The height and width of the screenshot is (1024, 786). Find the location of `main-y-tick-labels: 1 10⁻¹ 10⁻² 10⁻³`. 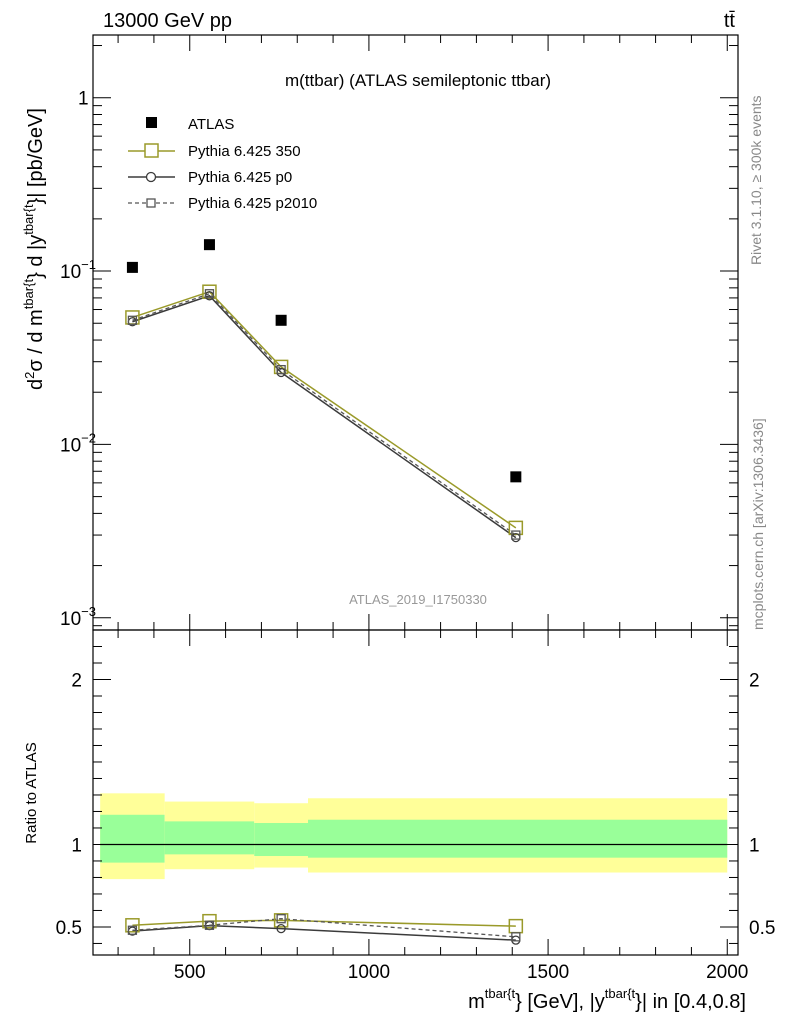

main-y-tick-labels: 1 10⁻¹ 10⁻² 10⁻³ is located at coordinates (78, 359).